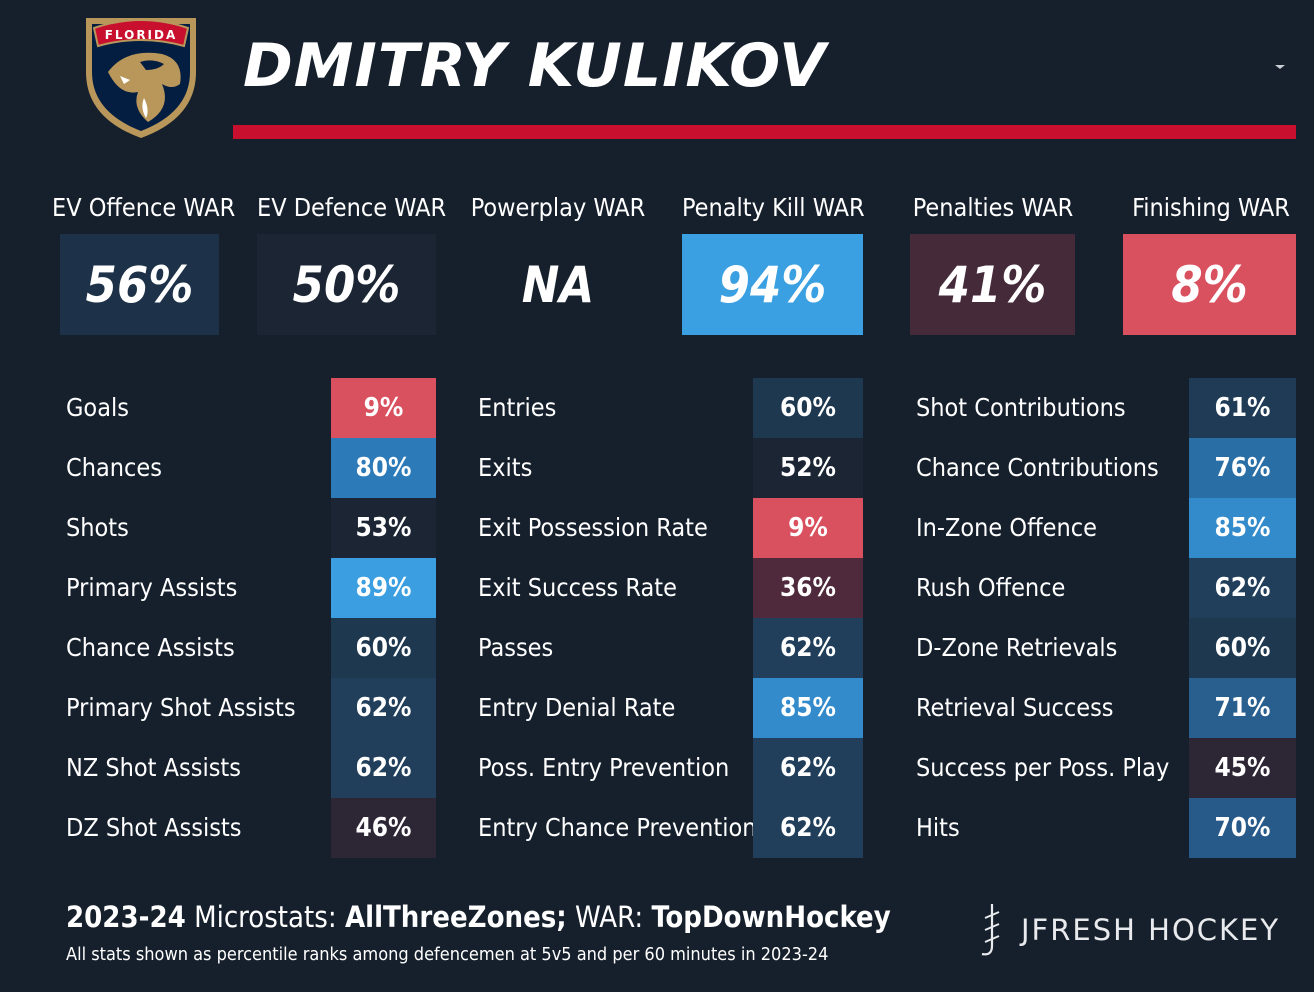 This screenshot has height=992, width=1314. I want to click on war-value-ev-offence: 56%, so click(139, 284).